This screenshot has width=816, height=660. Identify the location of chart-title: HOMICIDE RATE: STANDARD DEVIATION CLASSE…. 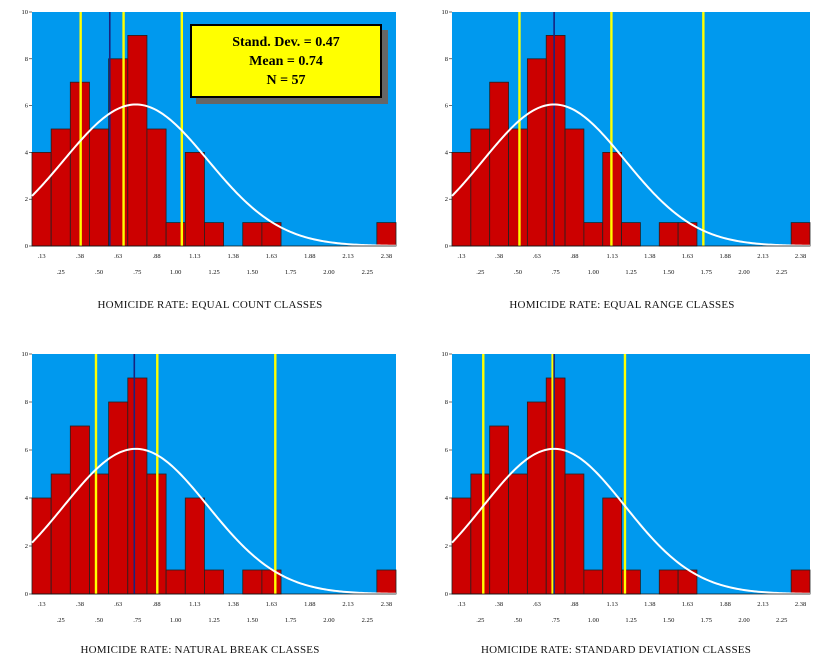
(616, 650).